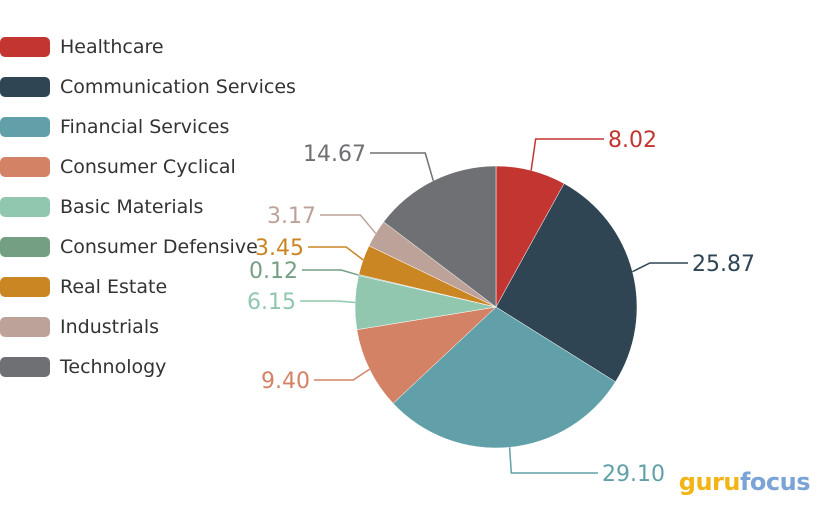 The height and width of the screenshot is (512, 826). Describe the element at coordinates (178, 87) in the screenshot. I see `legend-label: Communication Services` at that location.